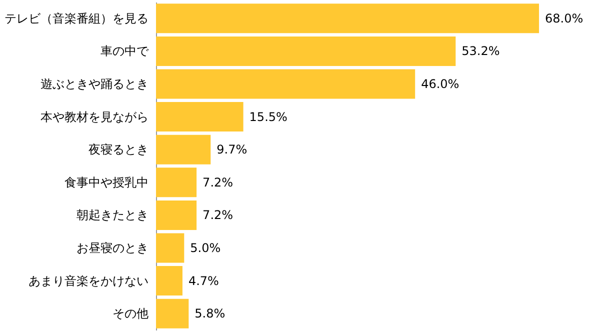  I want to click on data-label: 53.2%, so click(481, 51).